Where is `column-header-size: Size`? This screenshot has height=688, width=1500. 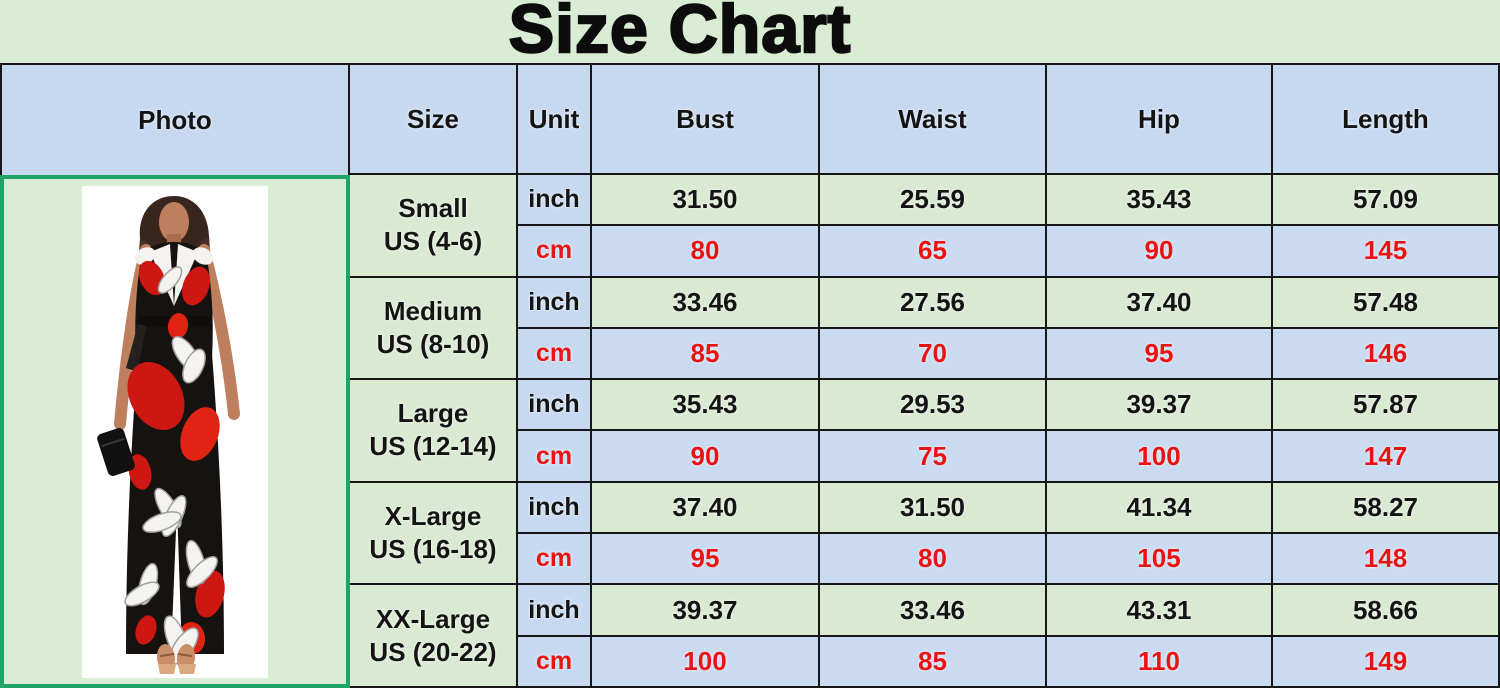
column-header-size: Size is located at coordinates (434, 119).